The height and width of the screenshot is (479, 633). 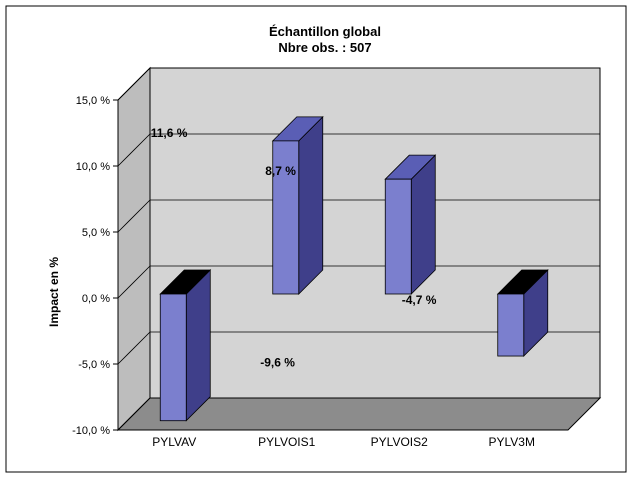 I want to click on y-axis-label: Impact en %, so click(x=54, y=292).